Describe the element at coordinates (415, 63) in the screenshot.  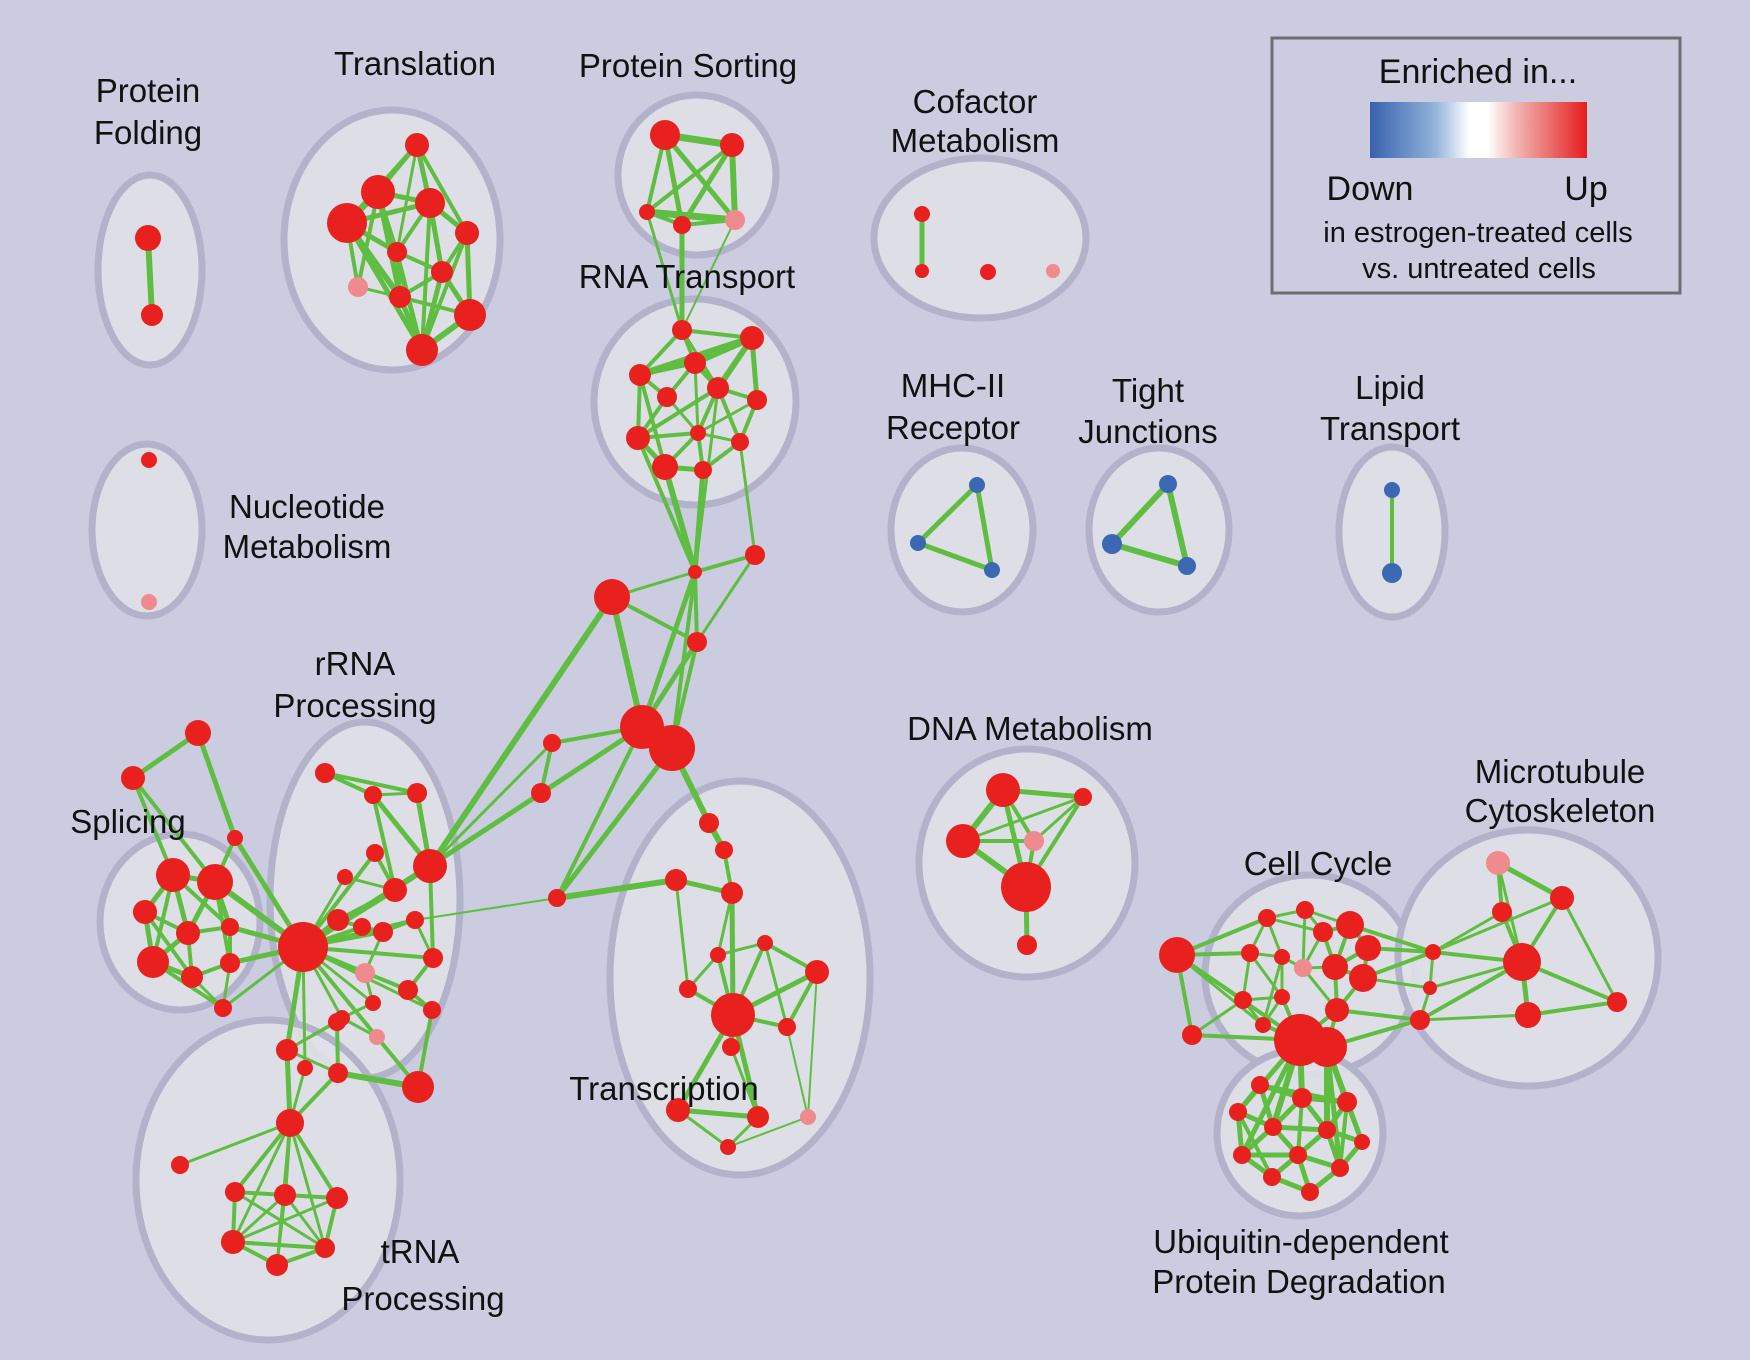
I see `cluster-label: Translation` at that location.